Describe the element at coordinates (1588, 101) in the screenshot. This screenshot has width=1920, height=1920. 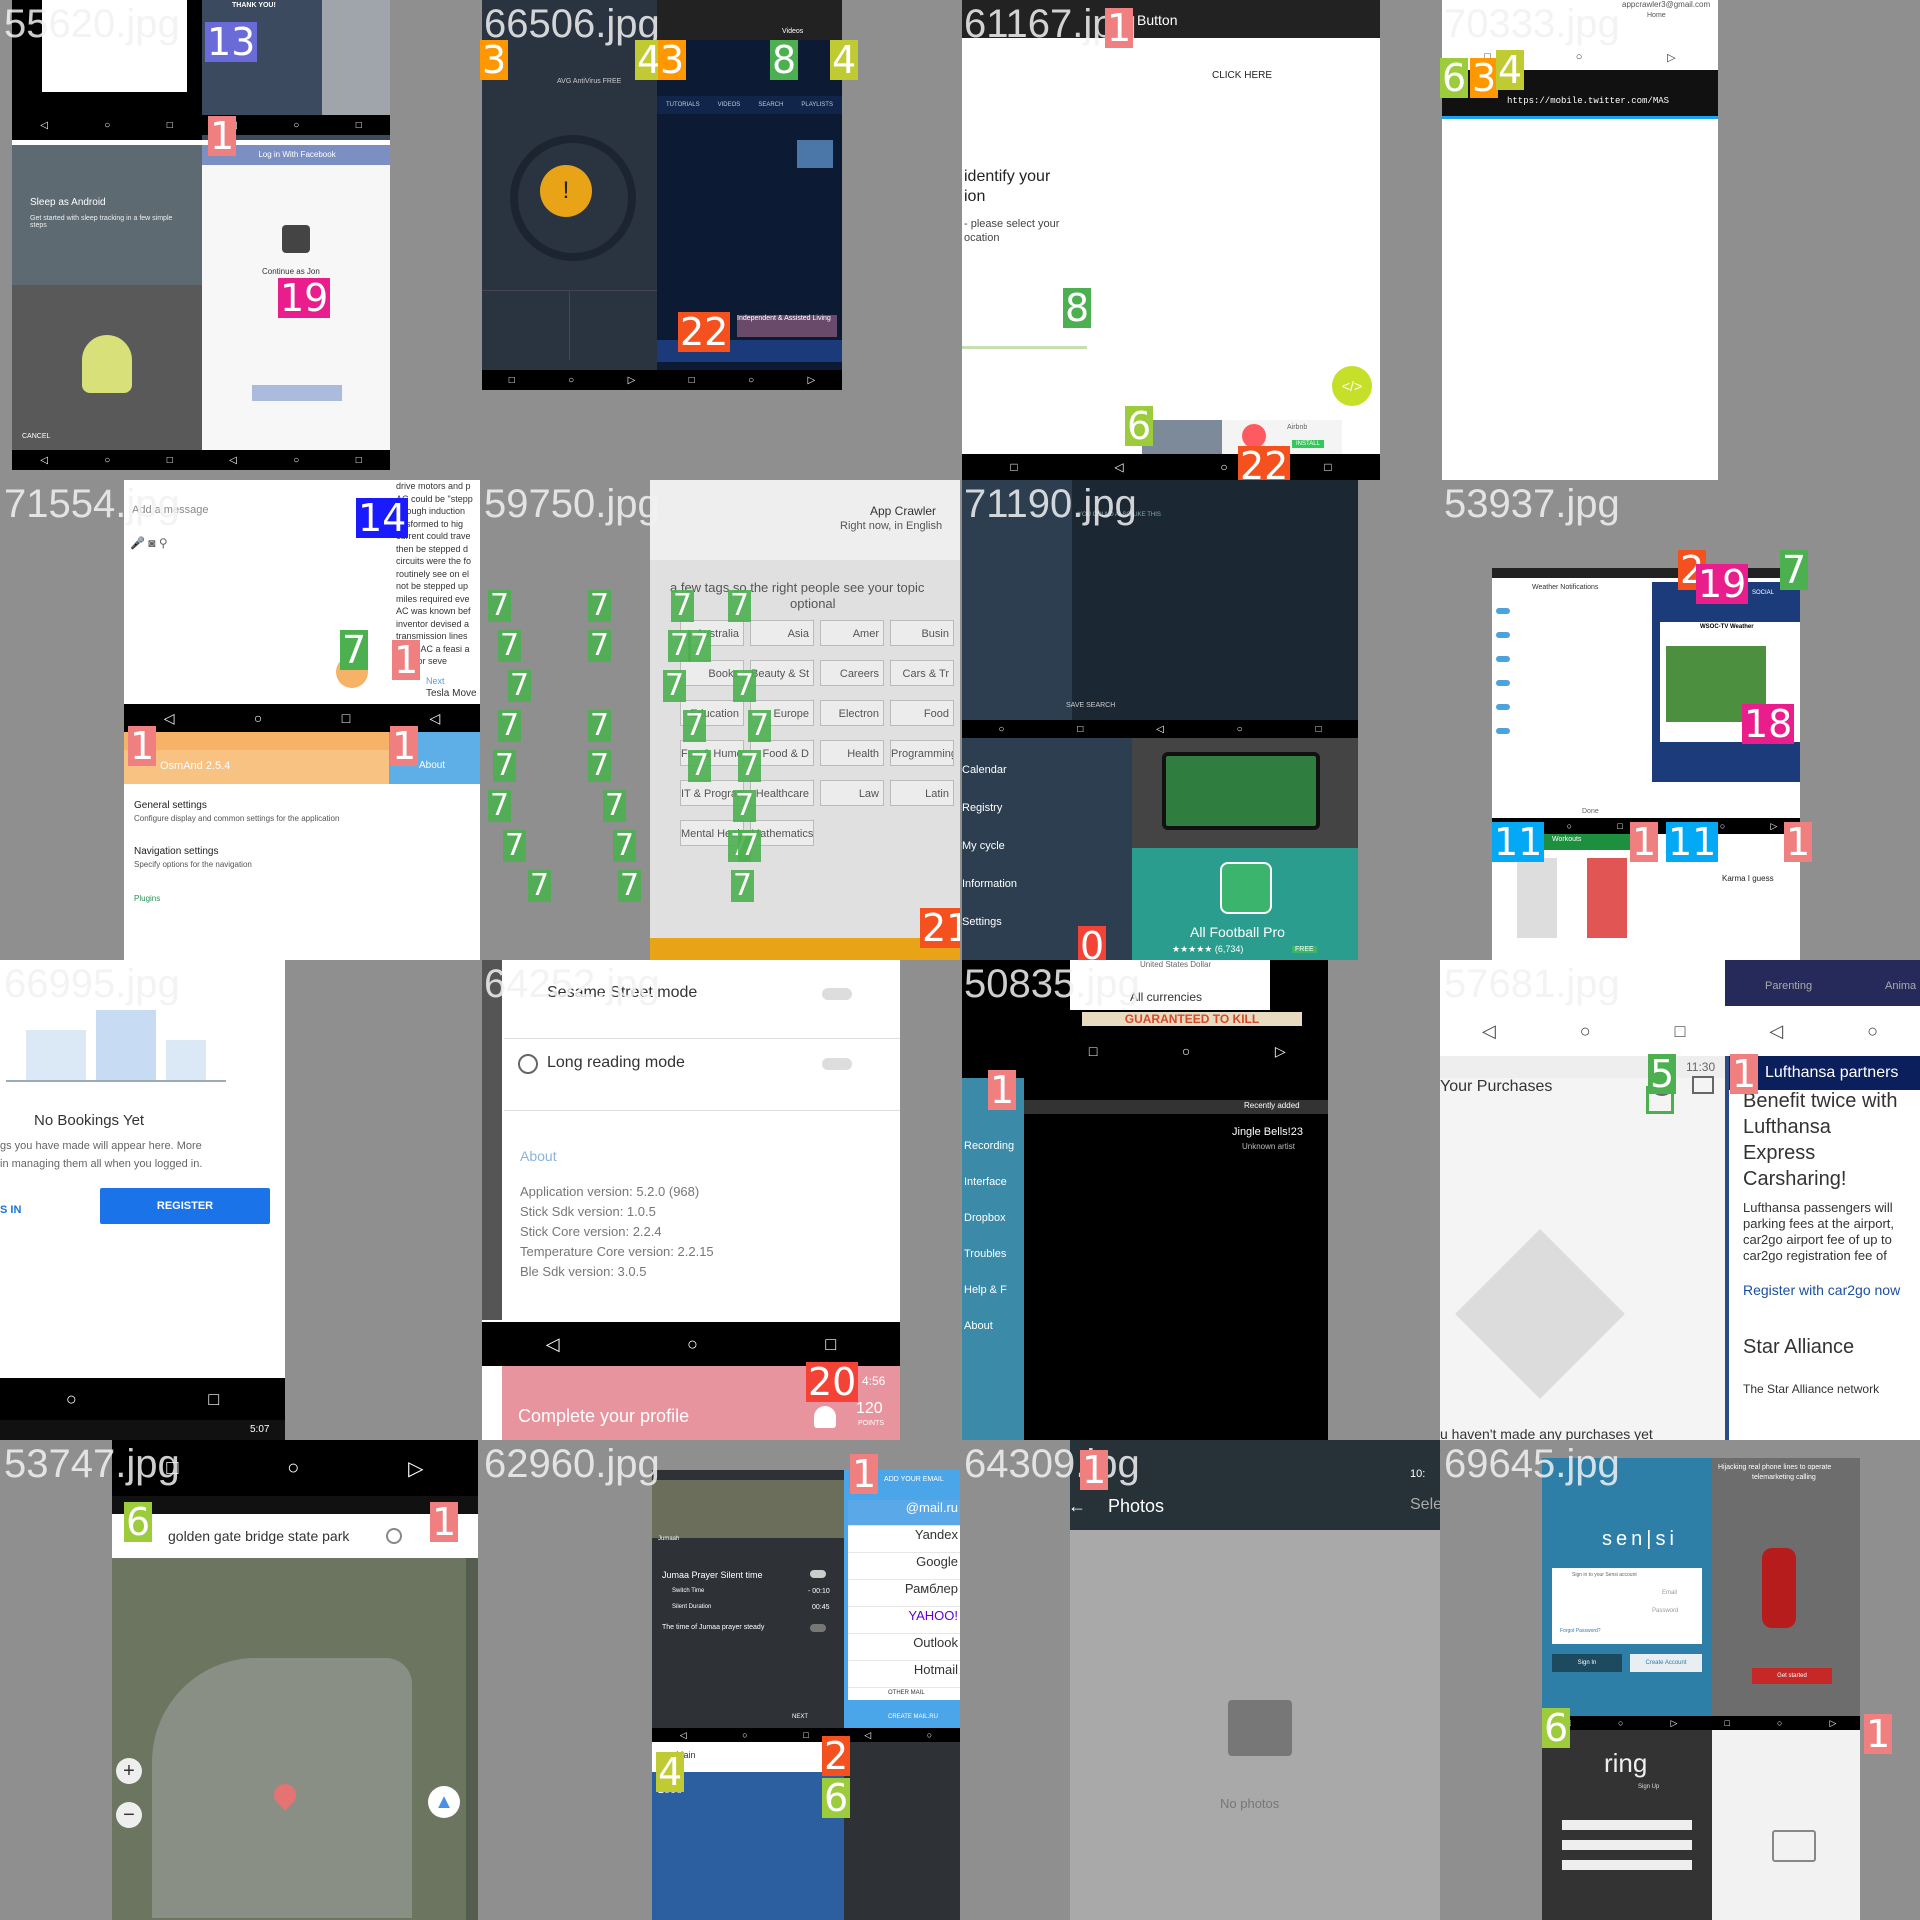
I see `url-bar: https://mobile.twitter.com/MAS` at that location.